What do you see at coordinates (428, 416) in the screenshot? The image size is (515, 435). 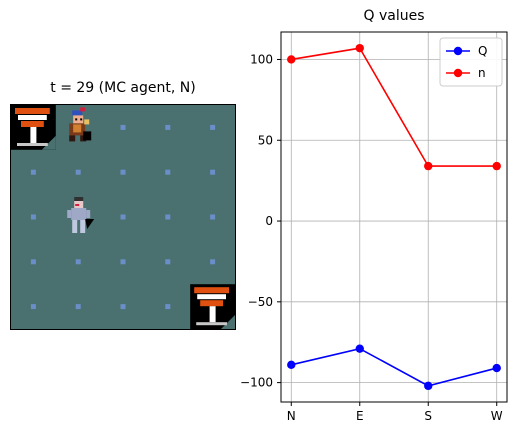 I see `x-tick-label: S` at bounding box center [428, 416].